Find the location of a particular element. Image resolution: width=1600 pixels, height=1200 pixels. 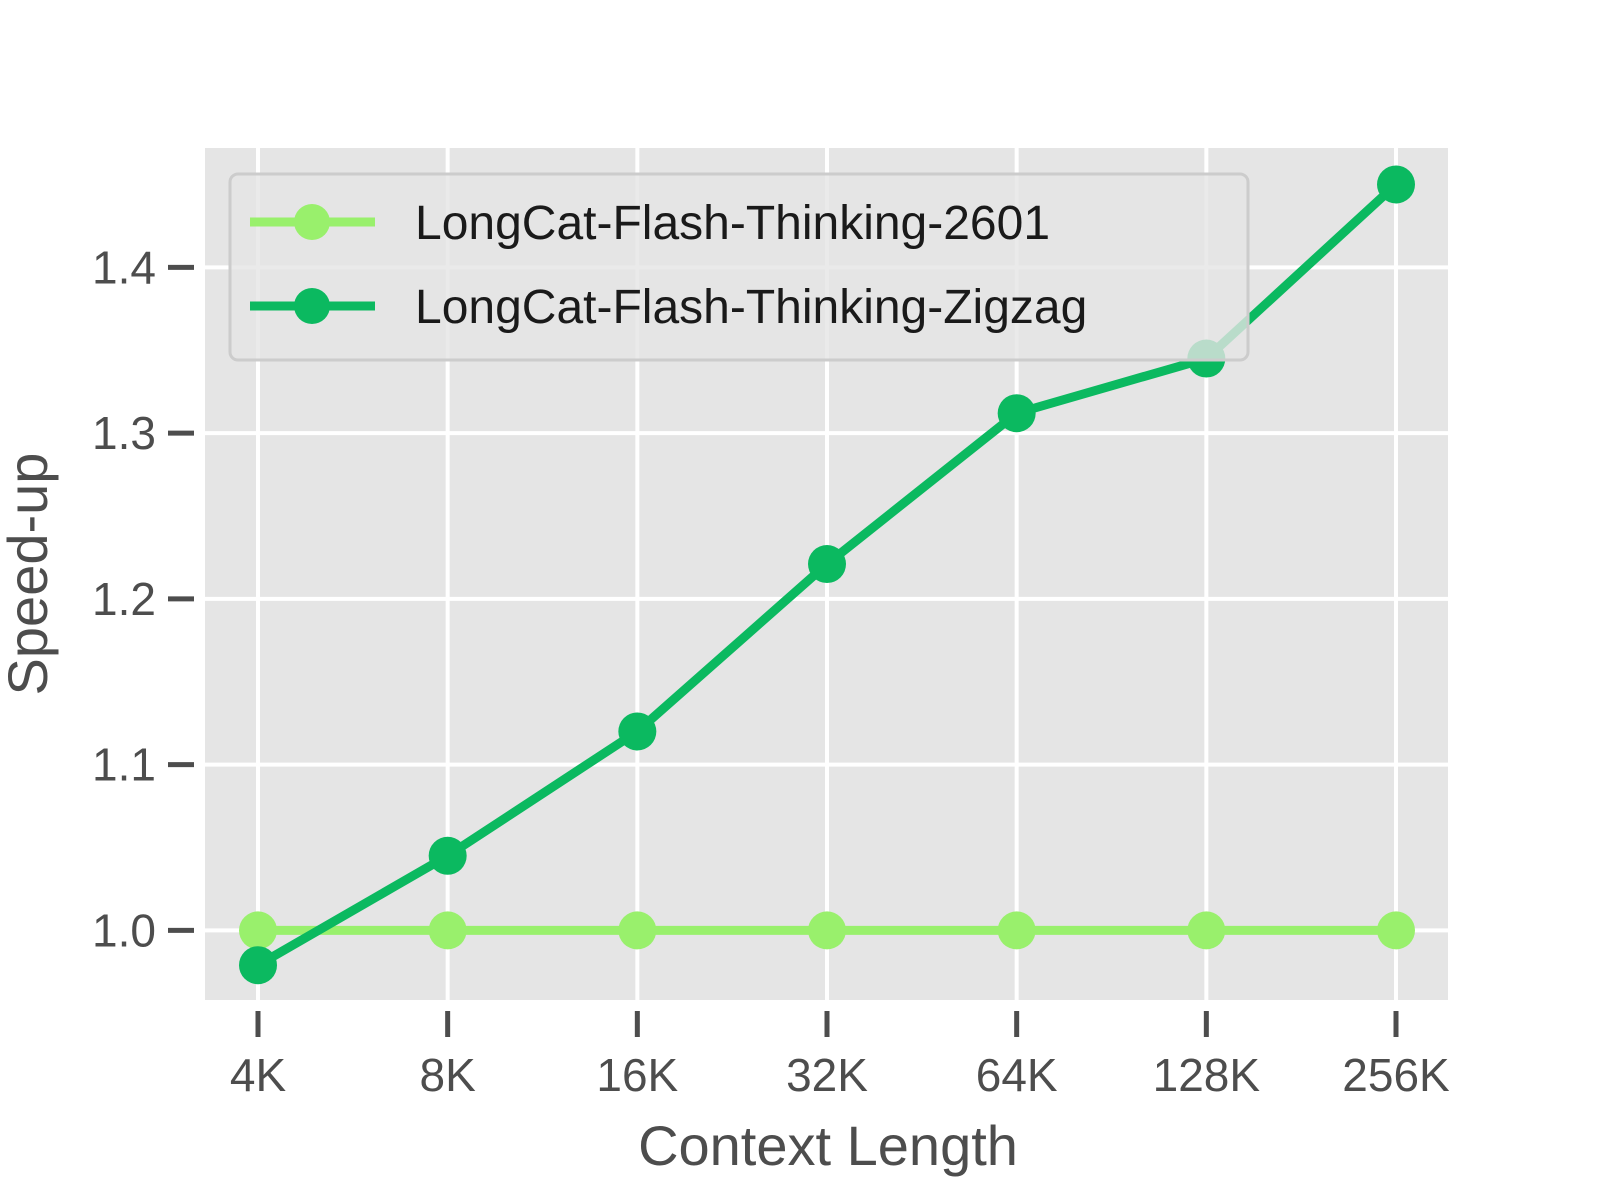

y-tick-label: 1.0 is located at coordinates (124, 930).